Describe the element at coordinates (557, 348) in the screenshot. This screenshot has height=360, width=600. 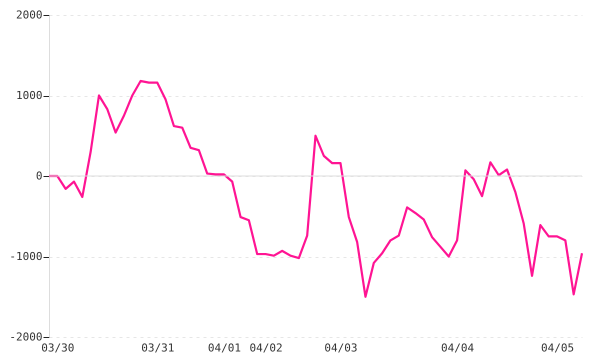
I see `x-tick-label: 04/05` at that location.